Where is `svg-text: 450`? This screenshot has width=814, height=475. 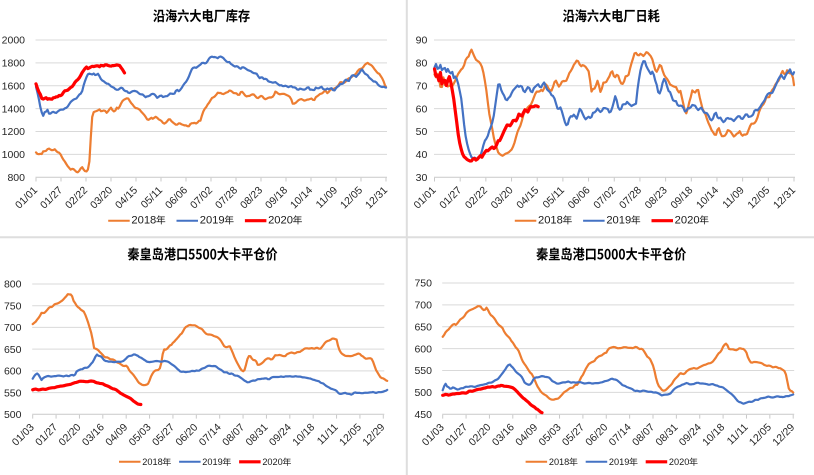
svg-text: 450 is located at coordinates (423, 415).